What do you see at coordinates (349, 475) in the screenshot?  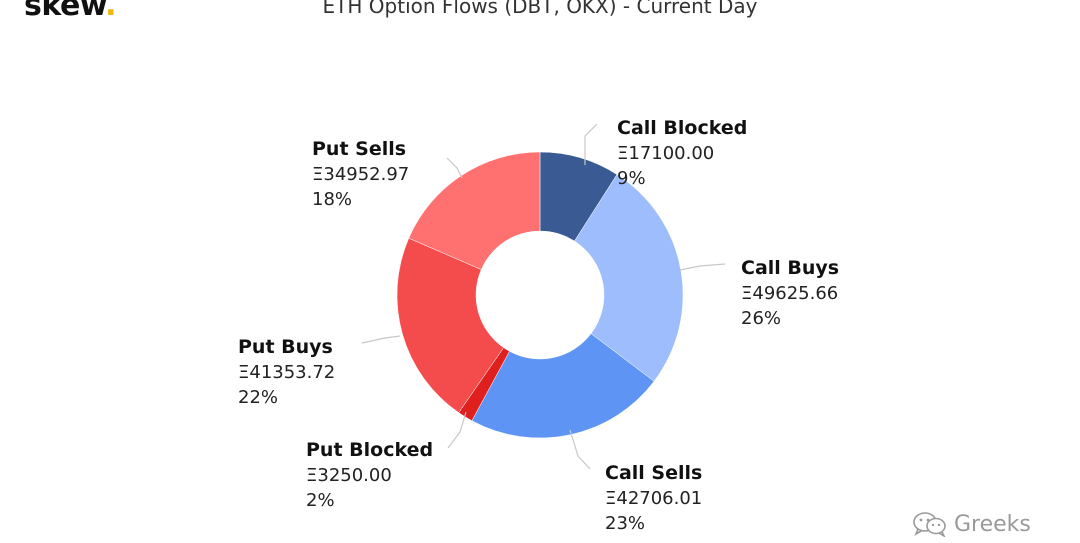 I see `label-value-put-blocked: Ξ3250.00` at bounding box center [349, 475].